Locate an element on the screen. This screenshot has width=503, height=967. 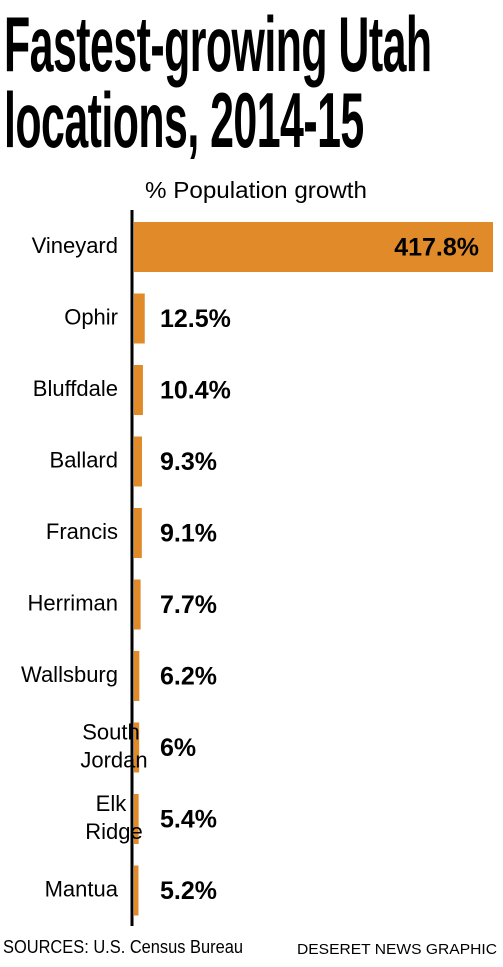
category-label: Elk Ridge is located at coordinates (113, 817).